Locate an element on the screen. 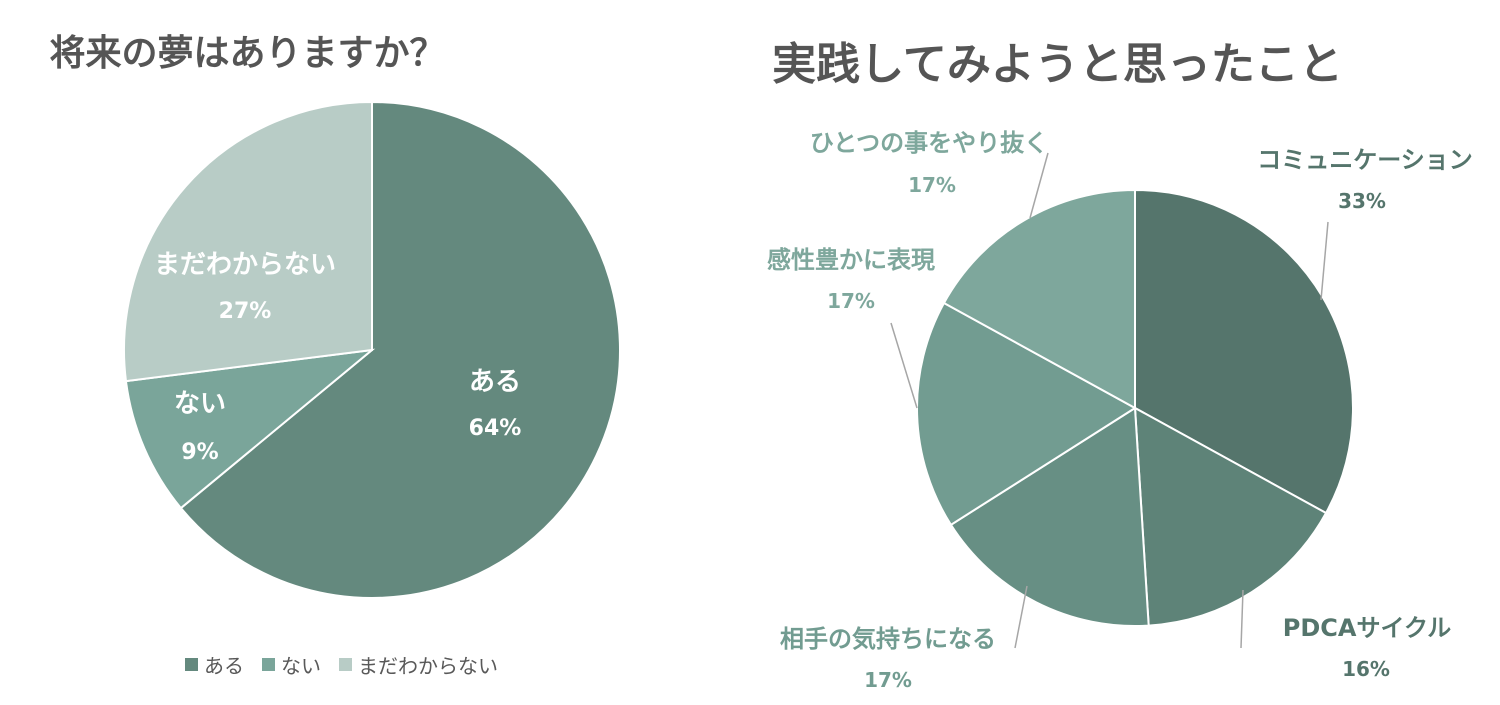 This screenshot has height=705, width=1500. slice-label-0: ある is located at coordinates (495, 382).